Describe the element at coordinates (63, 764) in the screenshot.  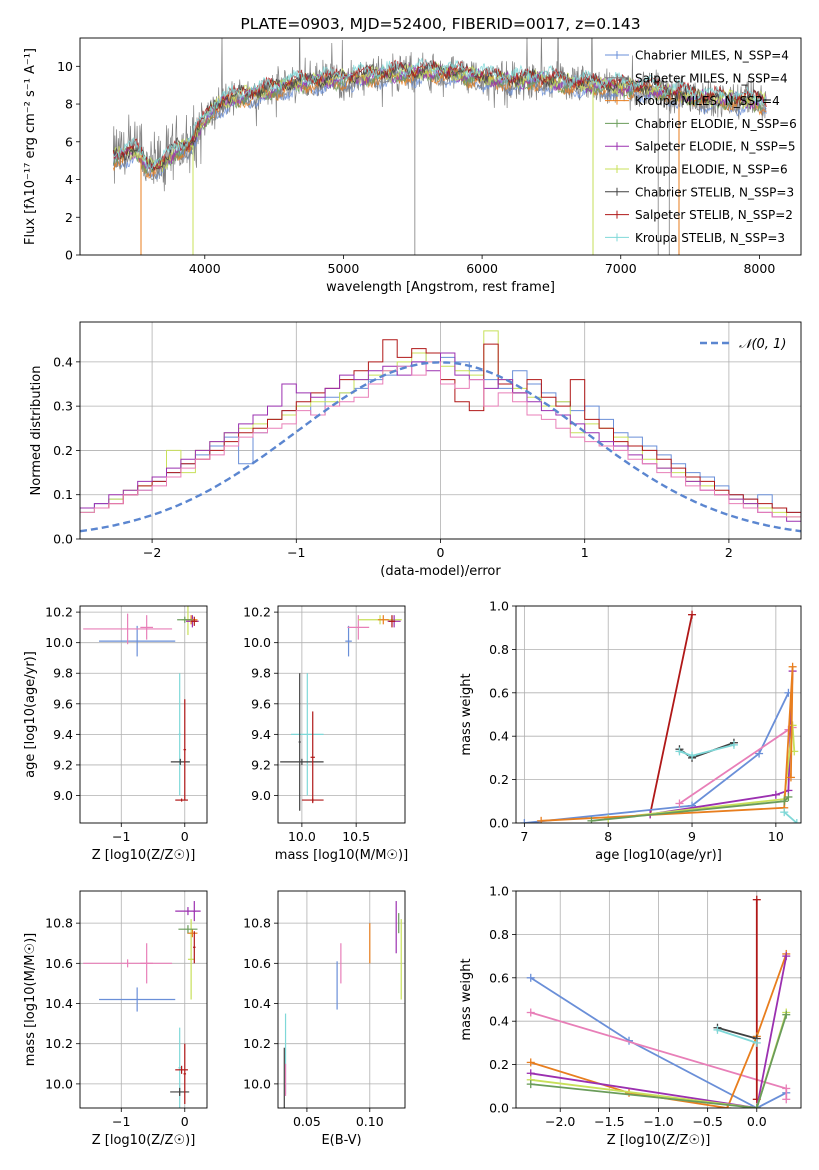
I see `y-tick-label: 9.2` at that location.